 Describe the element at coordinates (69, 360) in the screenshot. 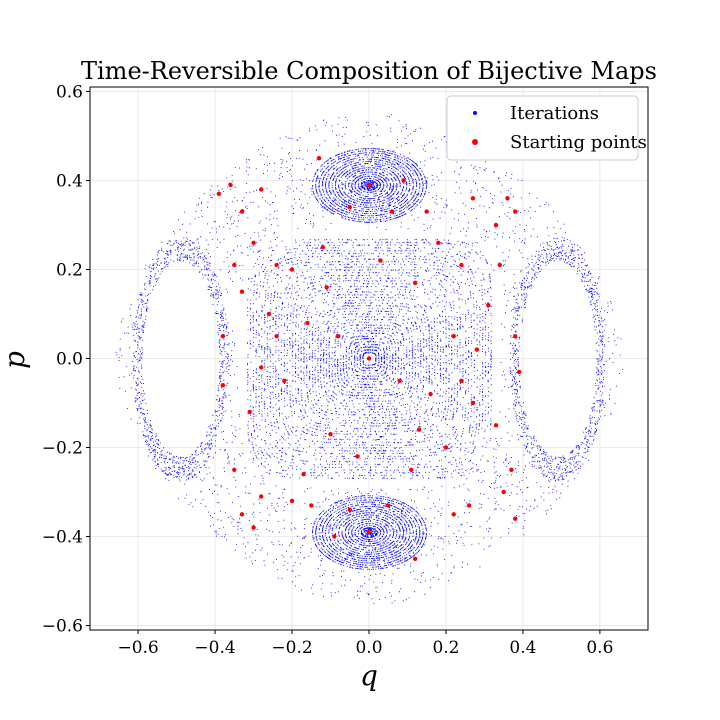

I see `y-tick-label: 0.0` at that location.